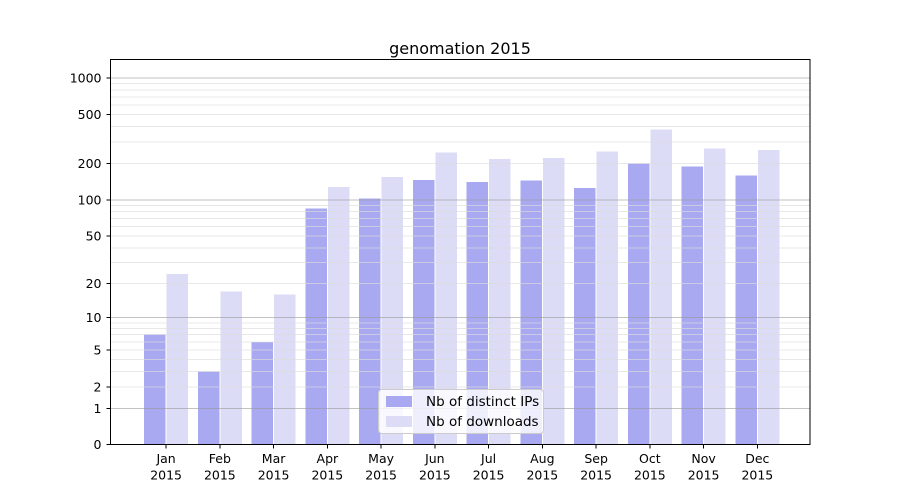 This screenshot has height=500, width=900. I want to click on x-tick-label-month: May, so click(381, 458).